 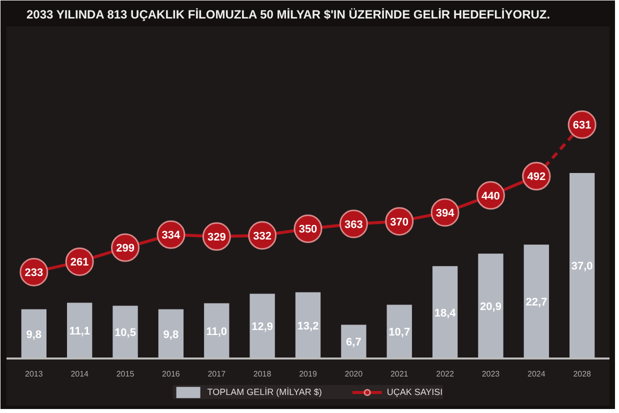 What do you see at coordinates (125, 248) in the screenshot?
I see `data-label: 299` at bounding box center [125, 248].